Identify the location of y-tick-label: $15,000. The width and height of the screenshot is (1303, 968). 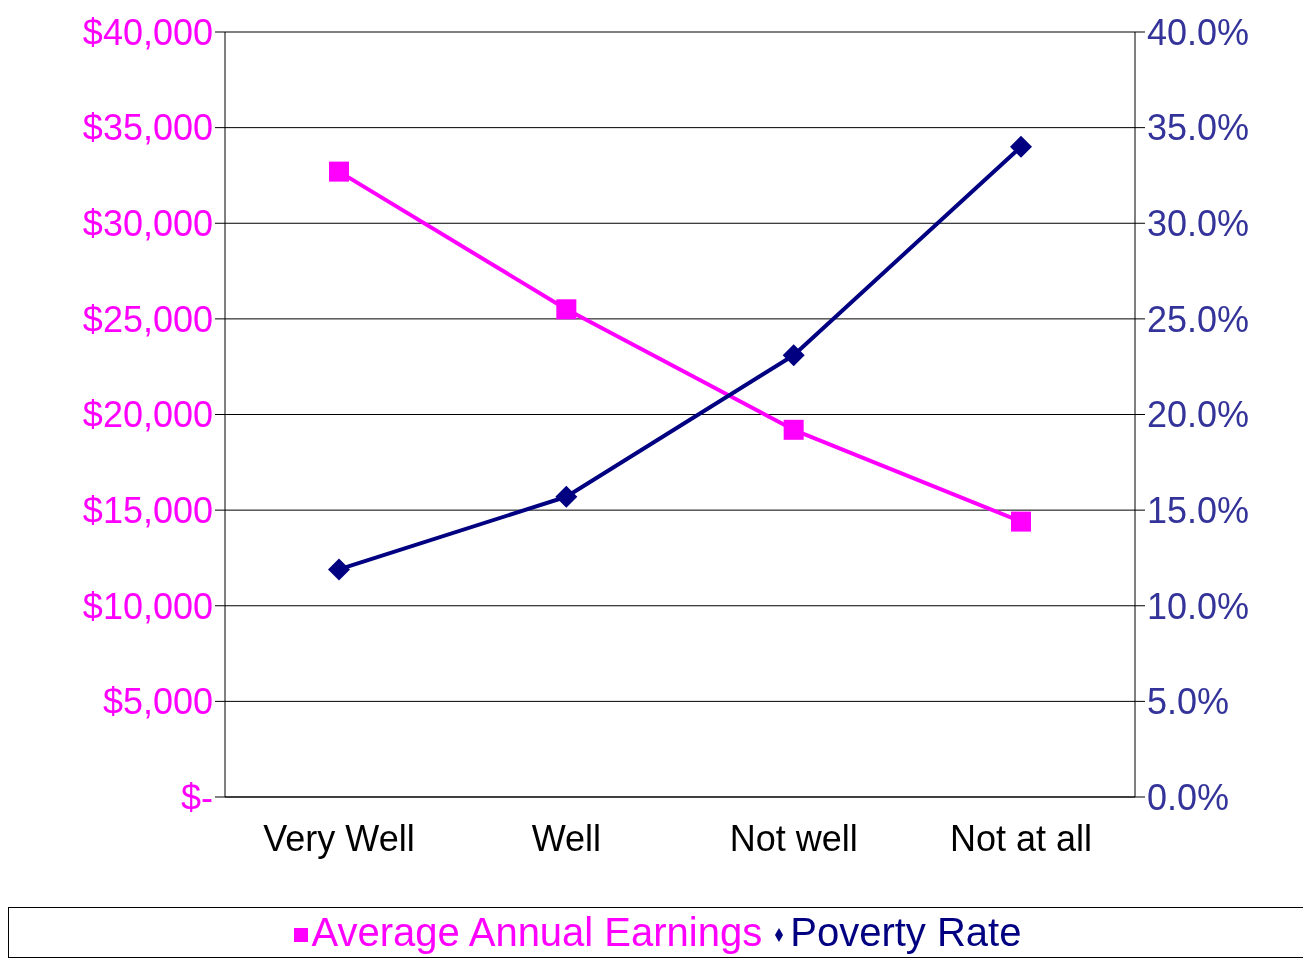
(147, 510).